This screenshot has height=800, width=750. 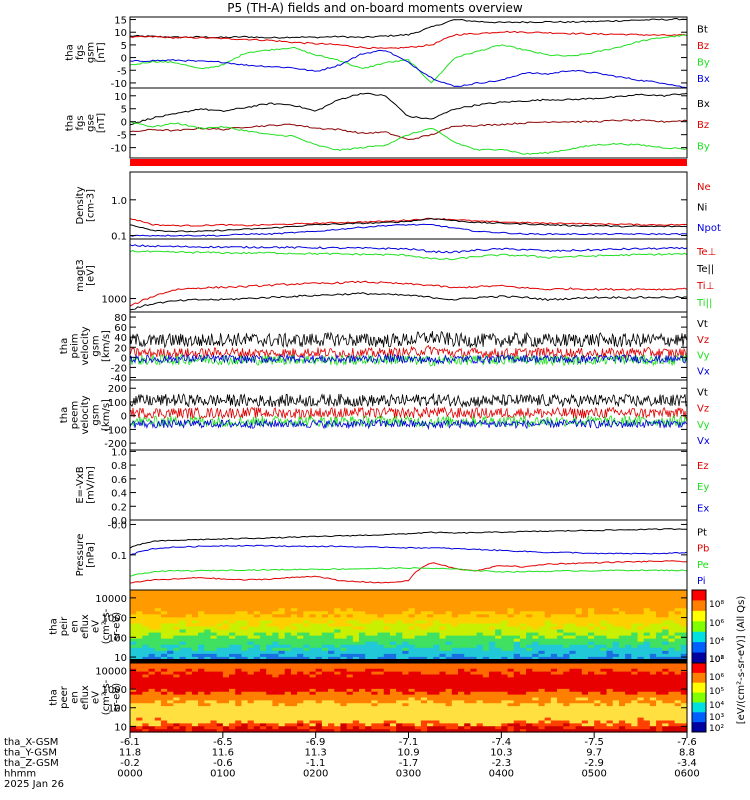 What do you see at coordinates (408, 301) in the screenshot?
I see `series-temps-Ti||` at bounding box center [408, 301].